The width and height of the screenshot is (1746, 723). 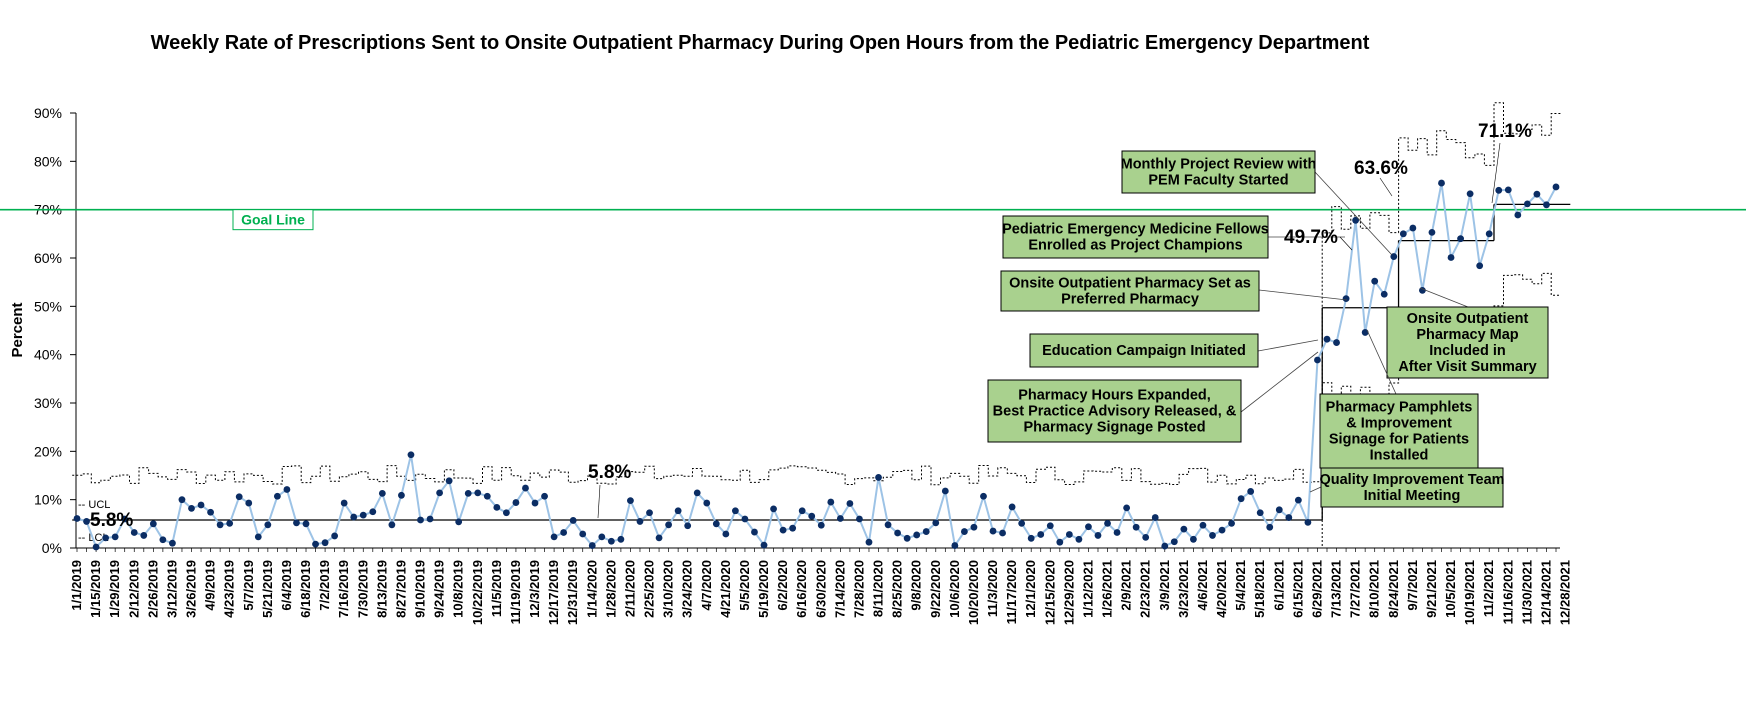 I want to click on x-tick-label: 3/23/2021, so click(x=1183, y=589).